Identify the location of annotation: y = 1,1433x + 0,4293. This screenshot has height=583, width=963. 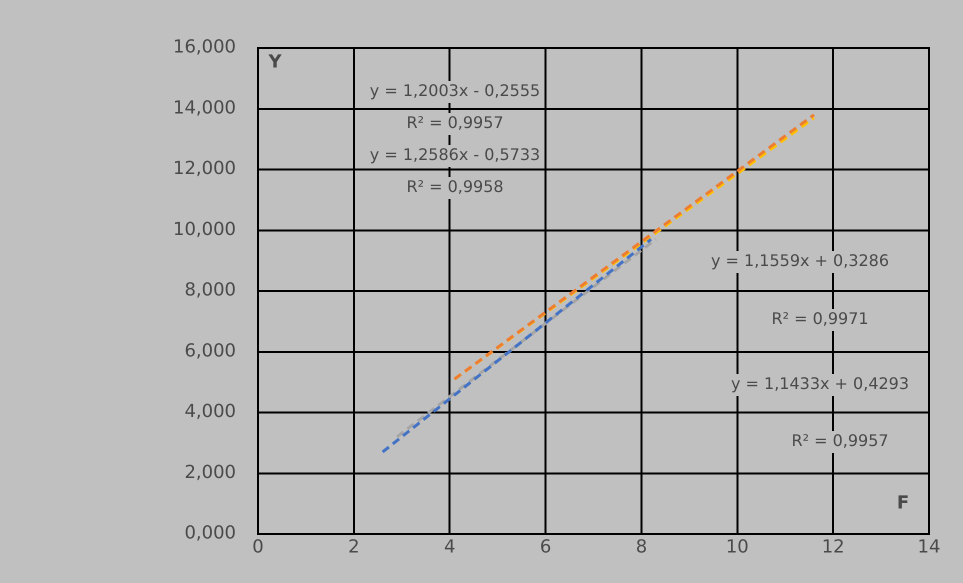
(820, 384).